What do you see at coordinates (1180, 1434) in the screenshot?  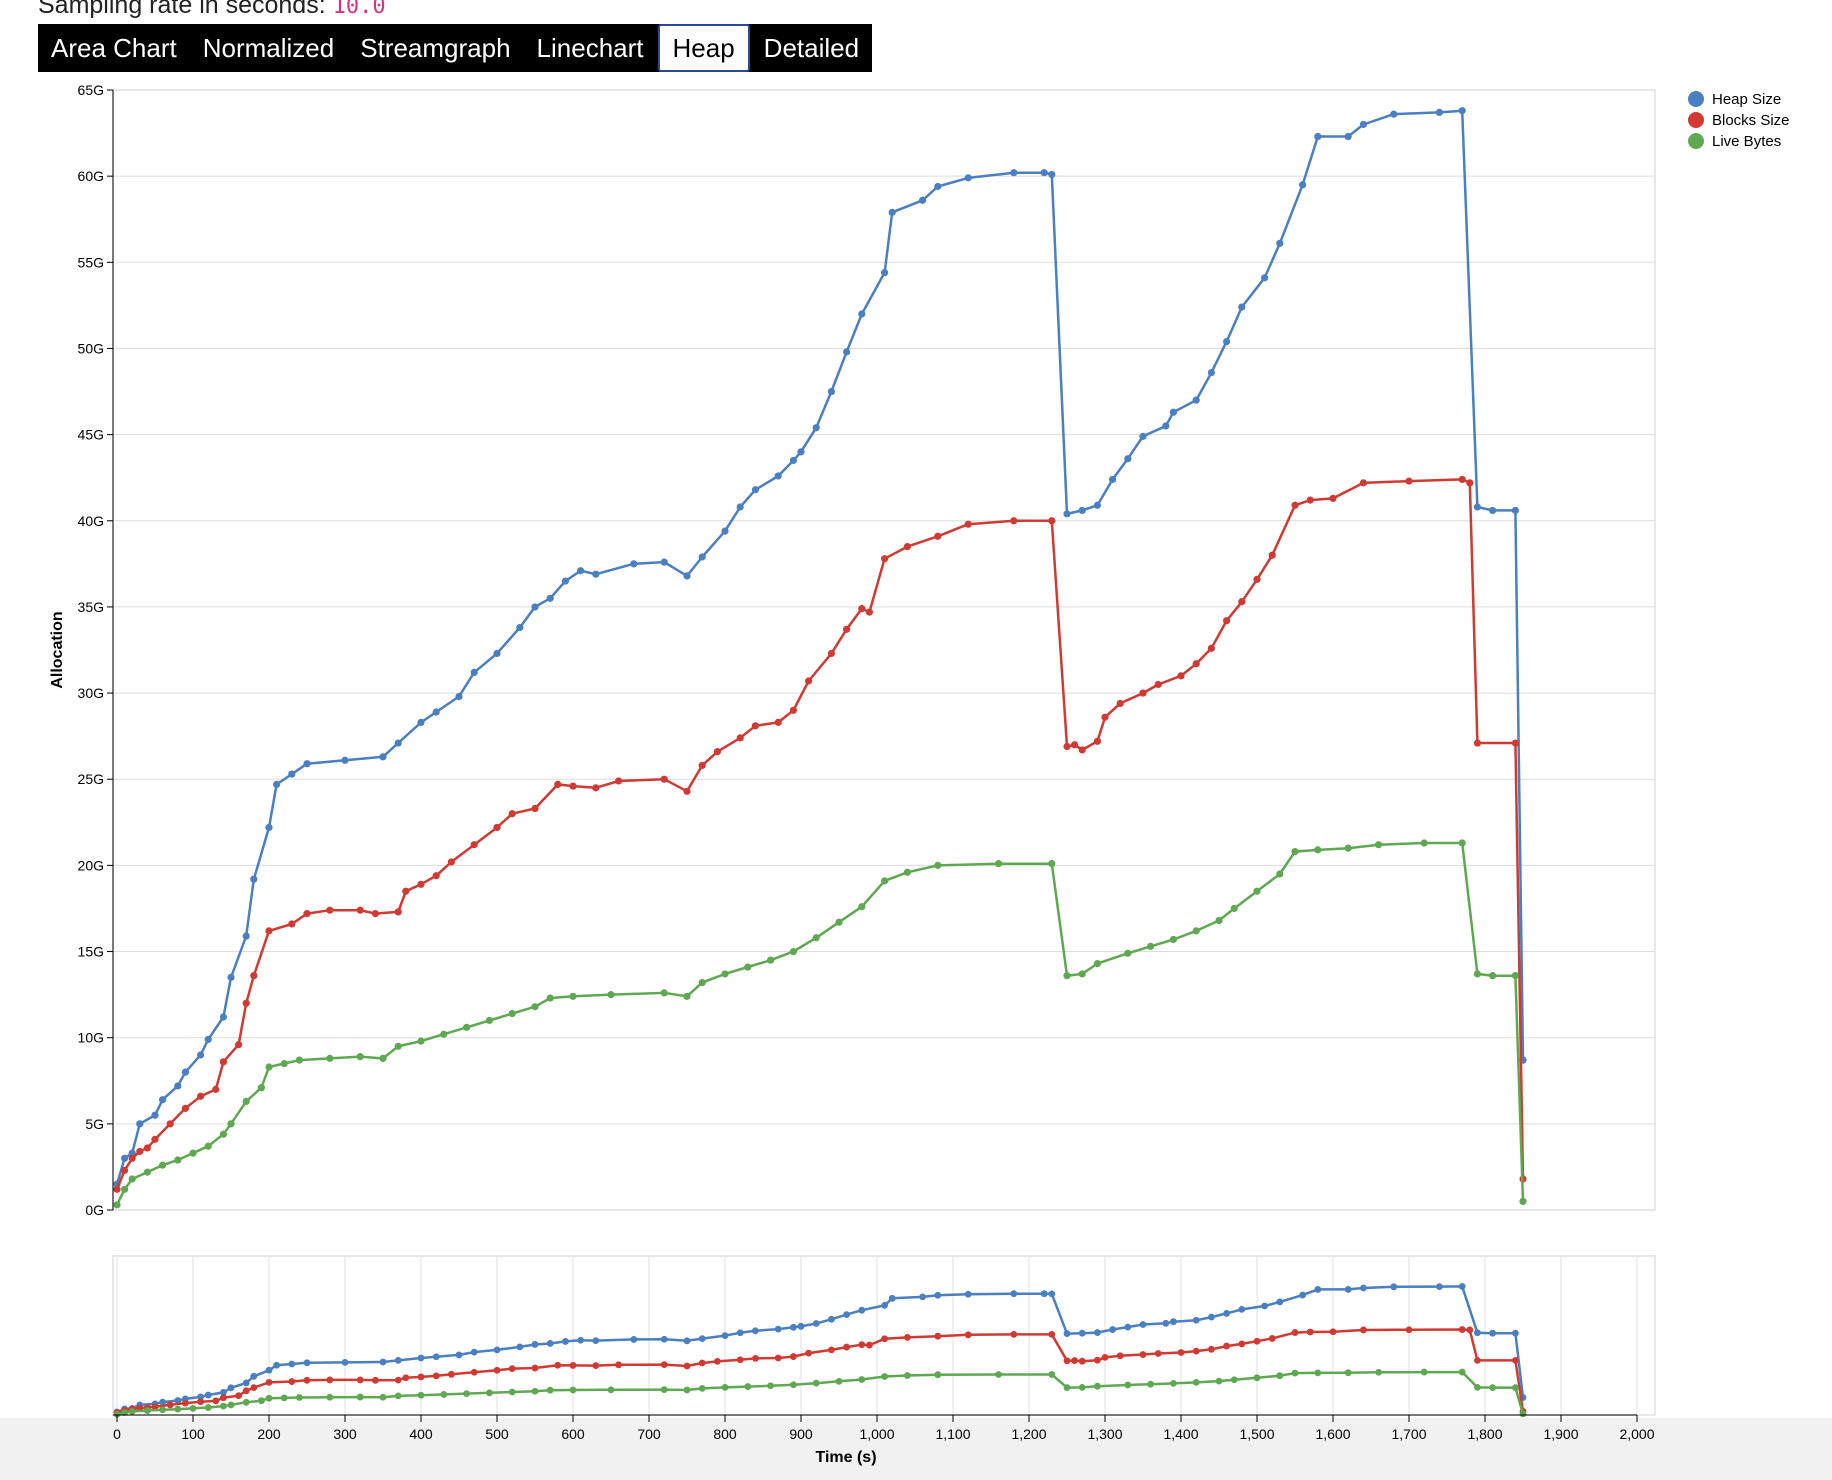 I see `x-tick-label: 1,400` at bounding box center [1180, 1434].